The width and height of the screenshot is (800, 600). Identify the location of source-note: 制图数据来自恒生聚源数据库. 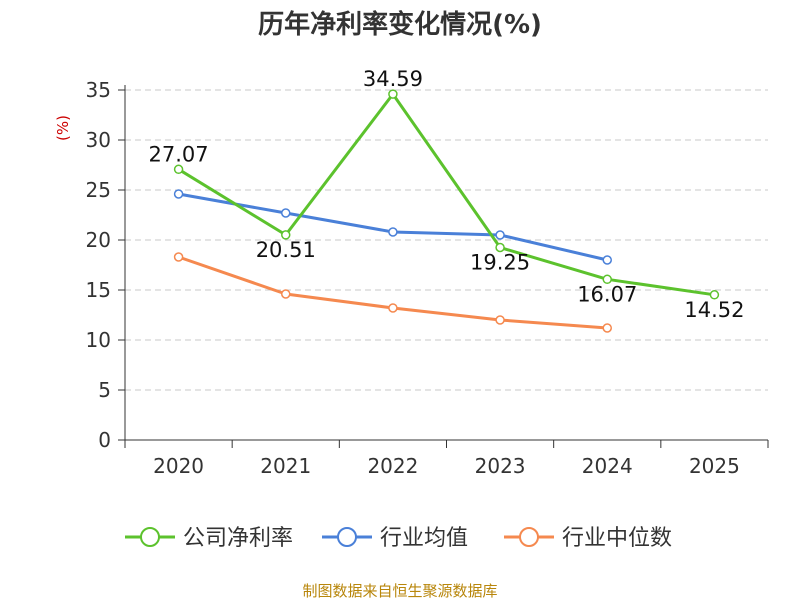
(399, 591).